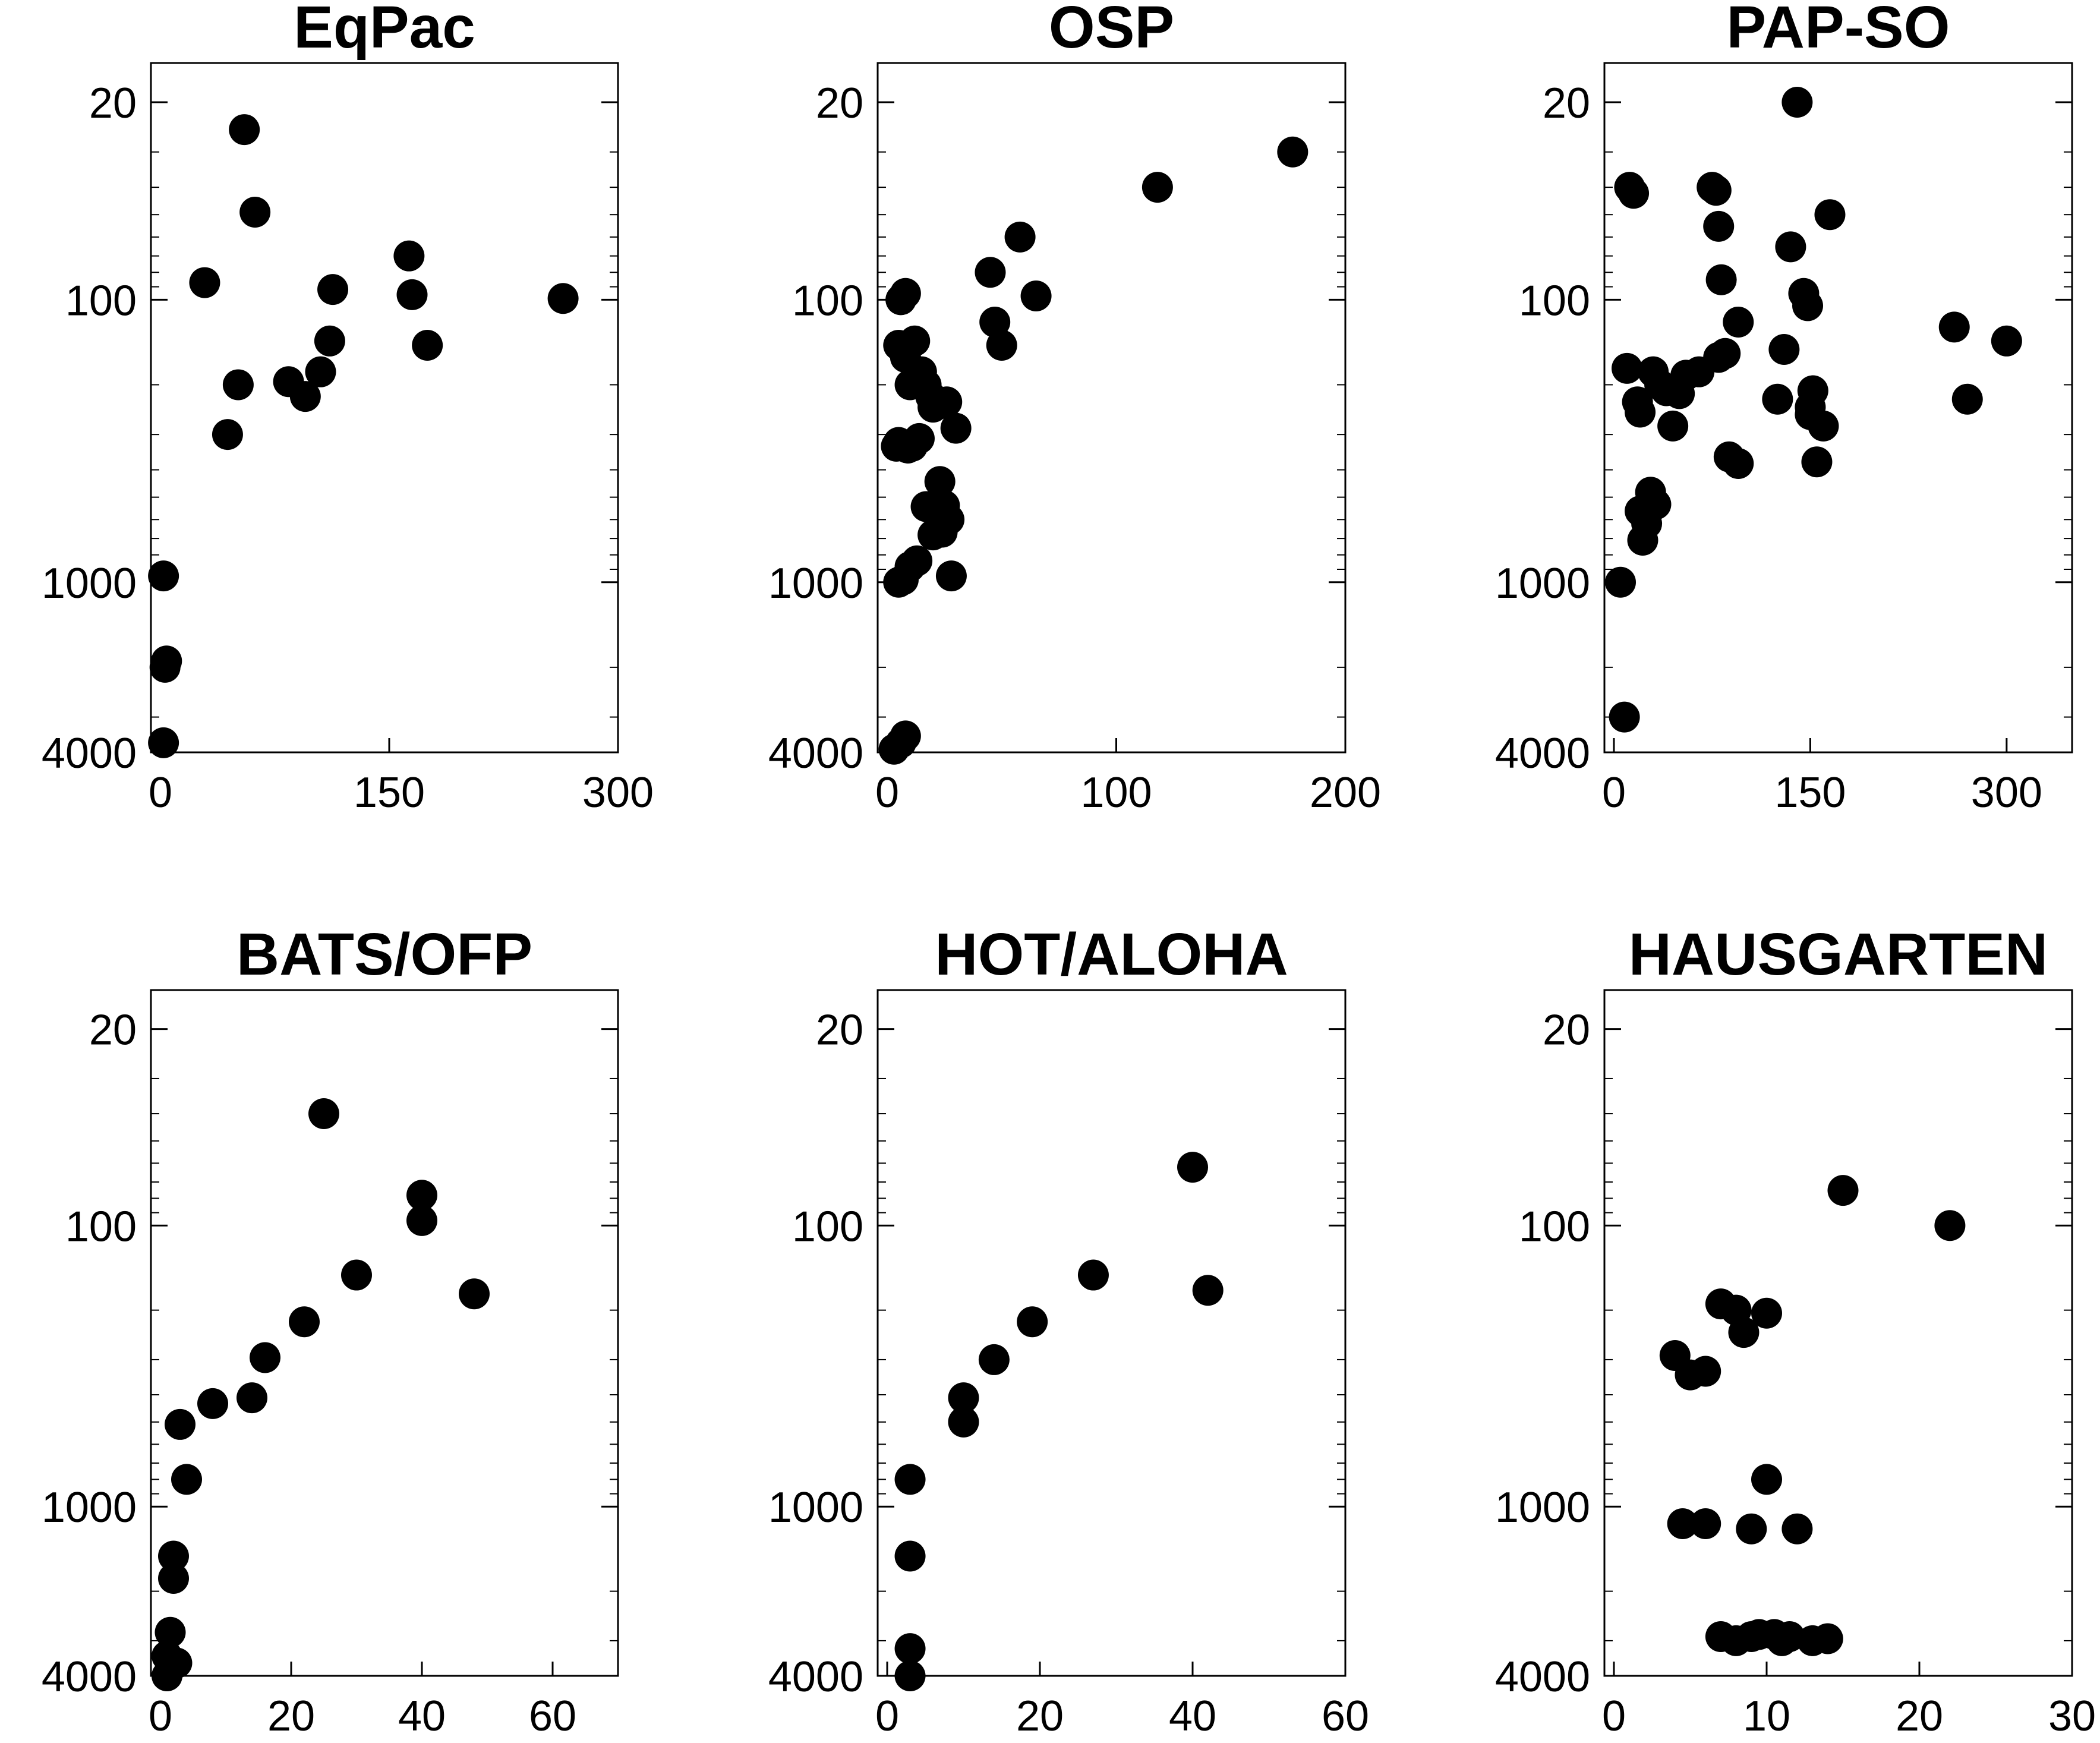 The width and height of the screenshot is (2100, 1743). Describe the element at coordinates (384, 955) in the screenshot. I see `panel-title: BATS/OFP` at that location.